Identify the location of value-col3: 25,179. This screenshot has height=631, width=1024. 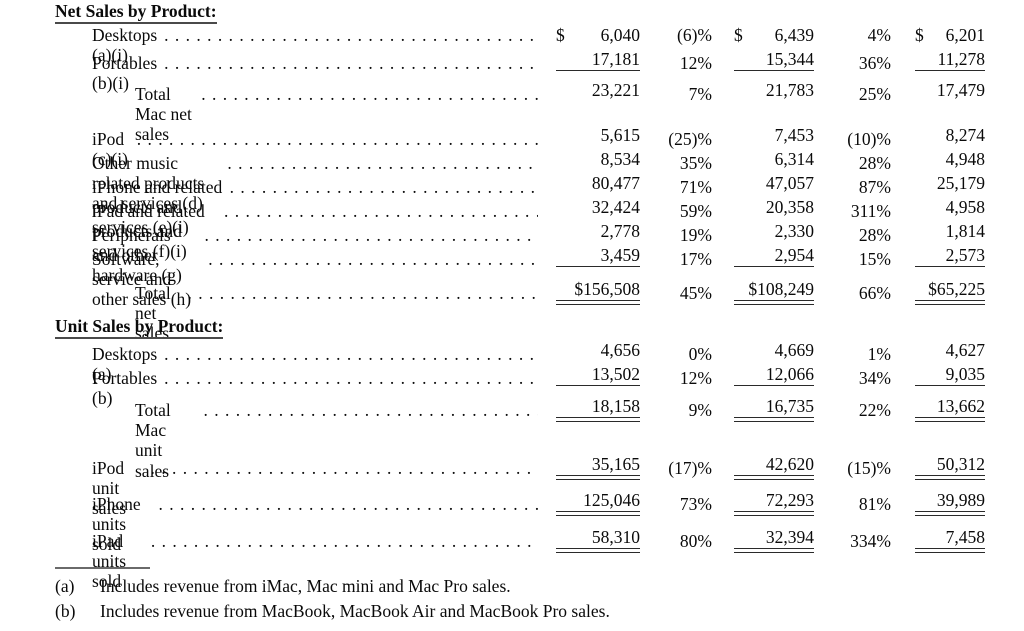
(950, 183).